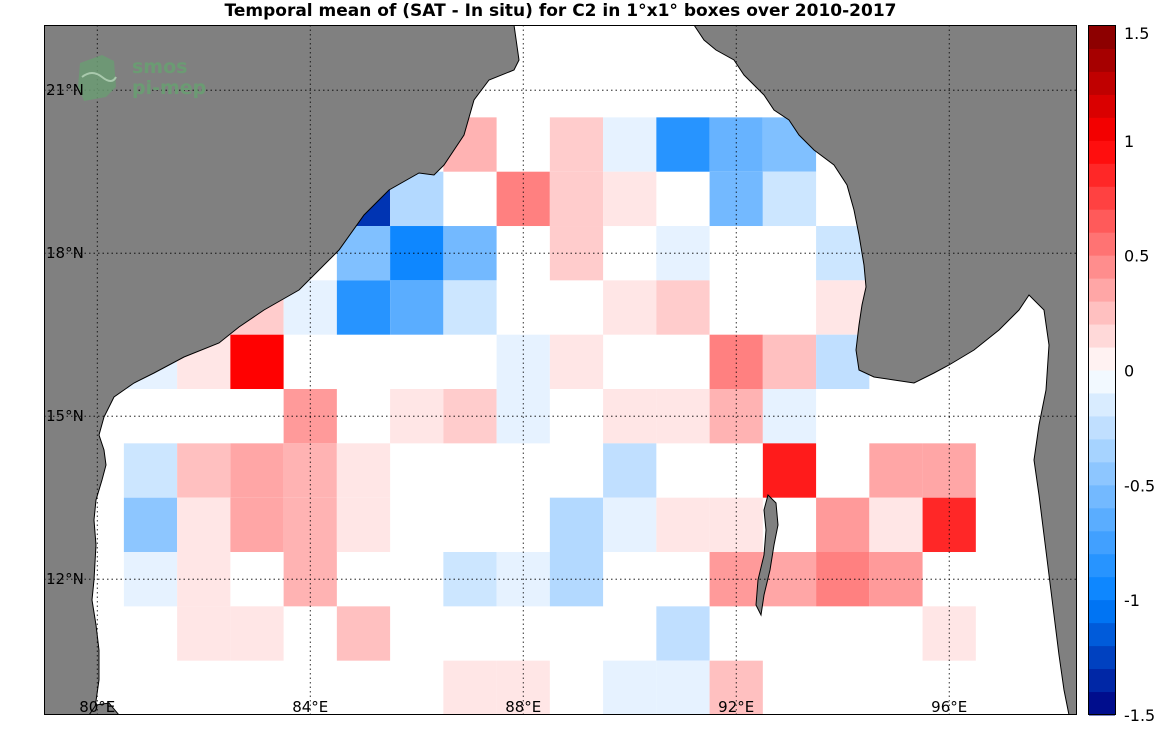 This screenshot has height=738, width=1160. Describe the element at coordinates (1136, 256) in the screenshot. I see `colorbar-tick-label: 0.5` at that location.